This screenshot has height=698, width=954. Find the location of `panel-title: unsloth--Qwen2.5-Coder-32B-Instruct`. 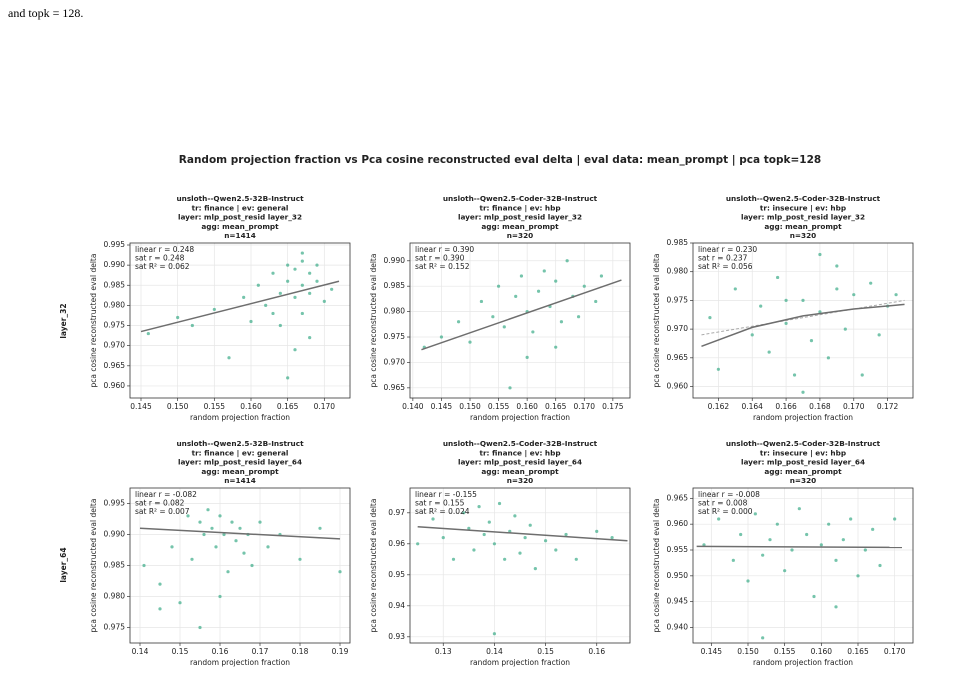

panel-title: unsloth--Qwen2.5-Coder-32B-Instruct is located at coordinates (803, 443).